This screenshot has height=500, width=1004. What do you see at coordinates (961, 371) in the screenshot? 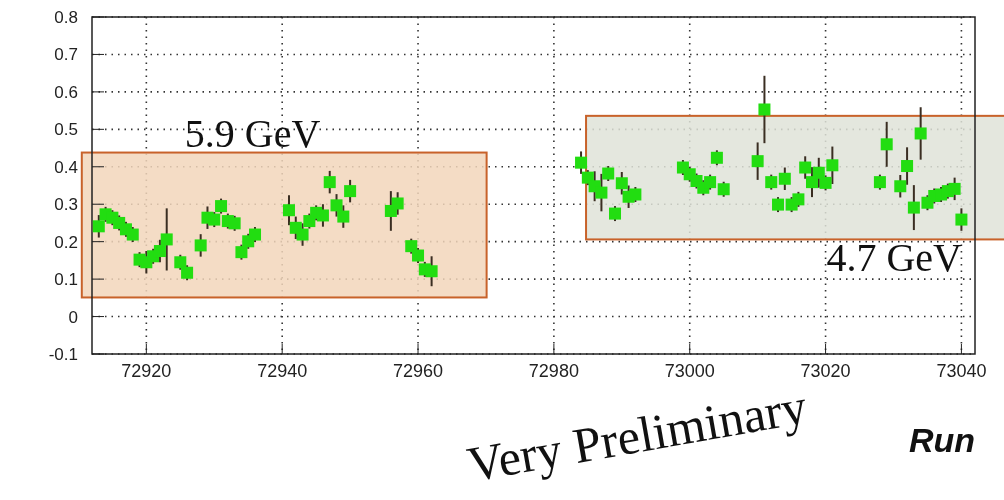
I see `x-tick-label: 73040` at bounding box center [961, 371].